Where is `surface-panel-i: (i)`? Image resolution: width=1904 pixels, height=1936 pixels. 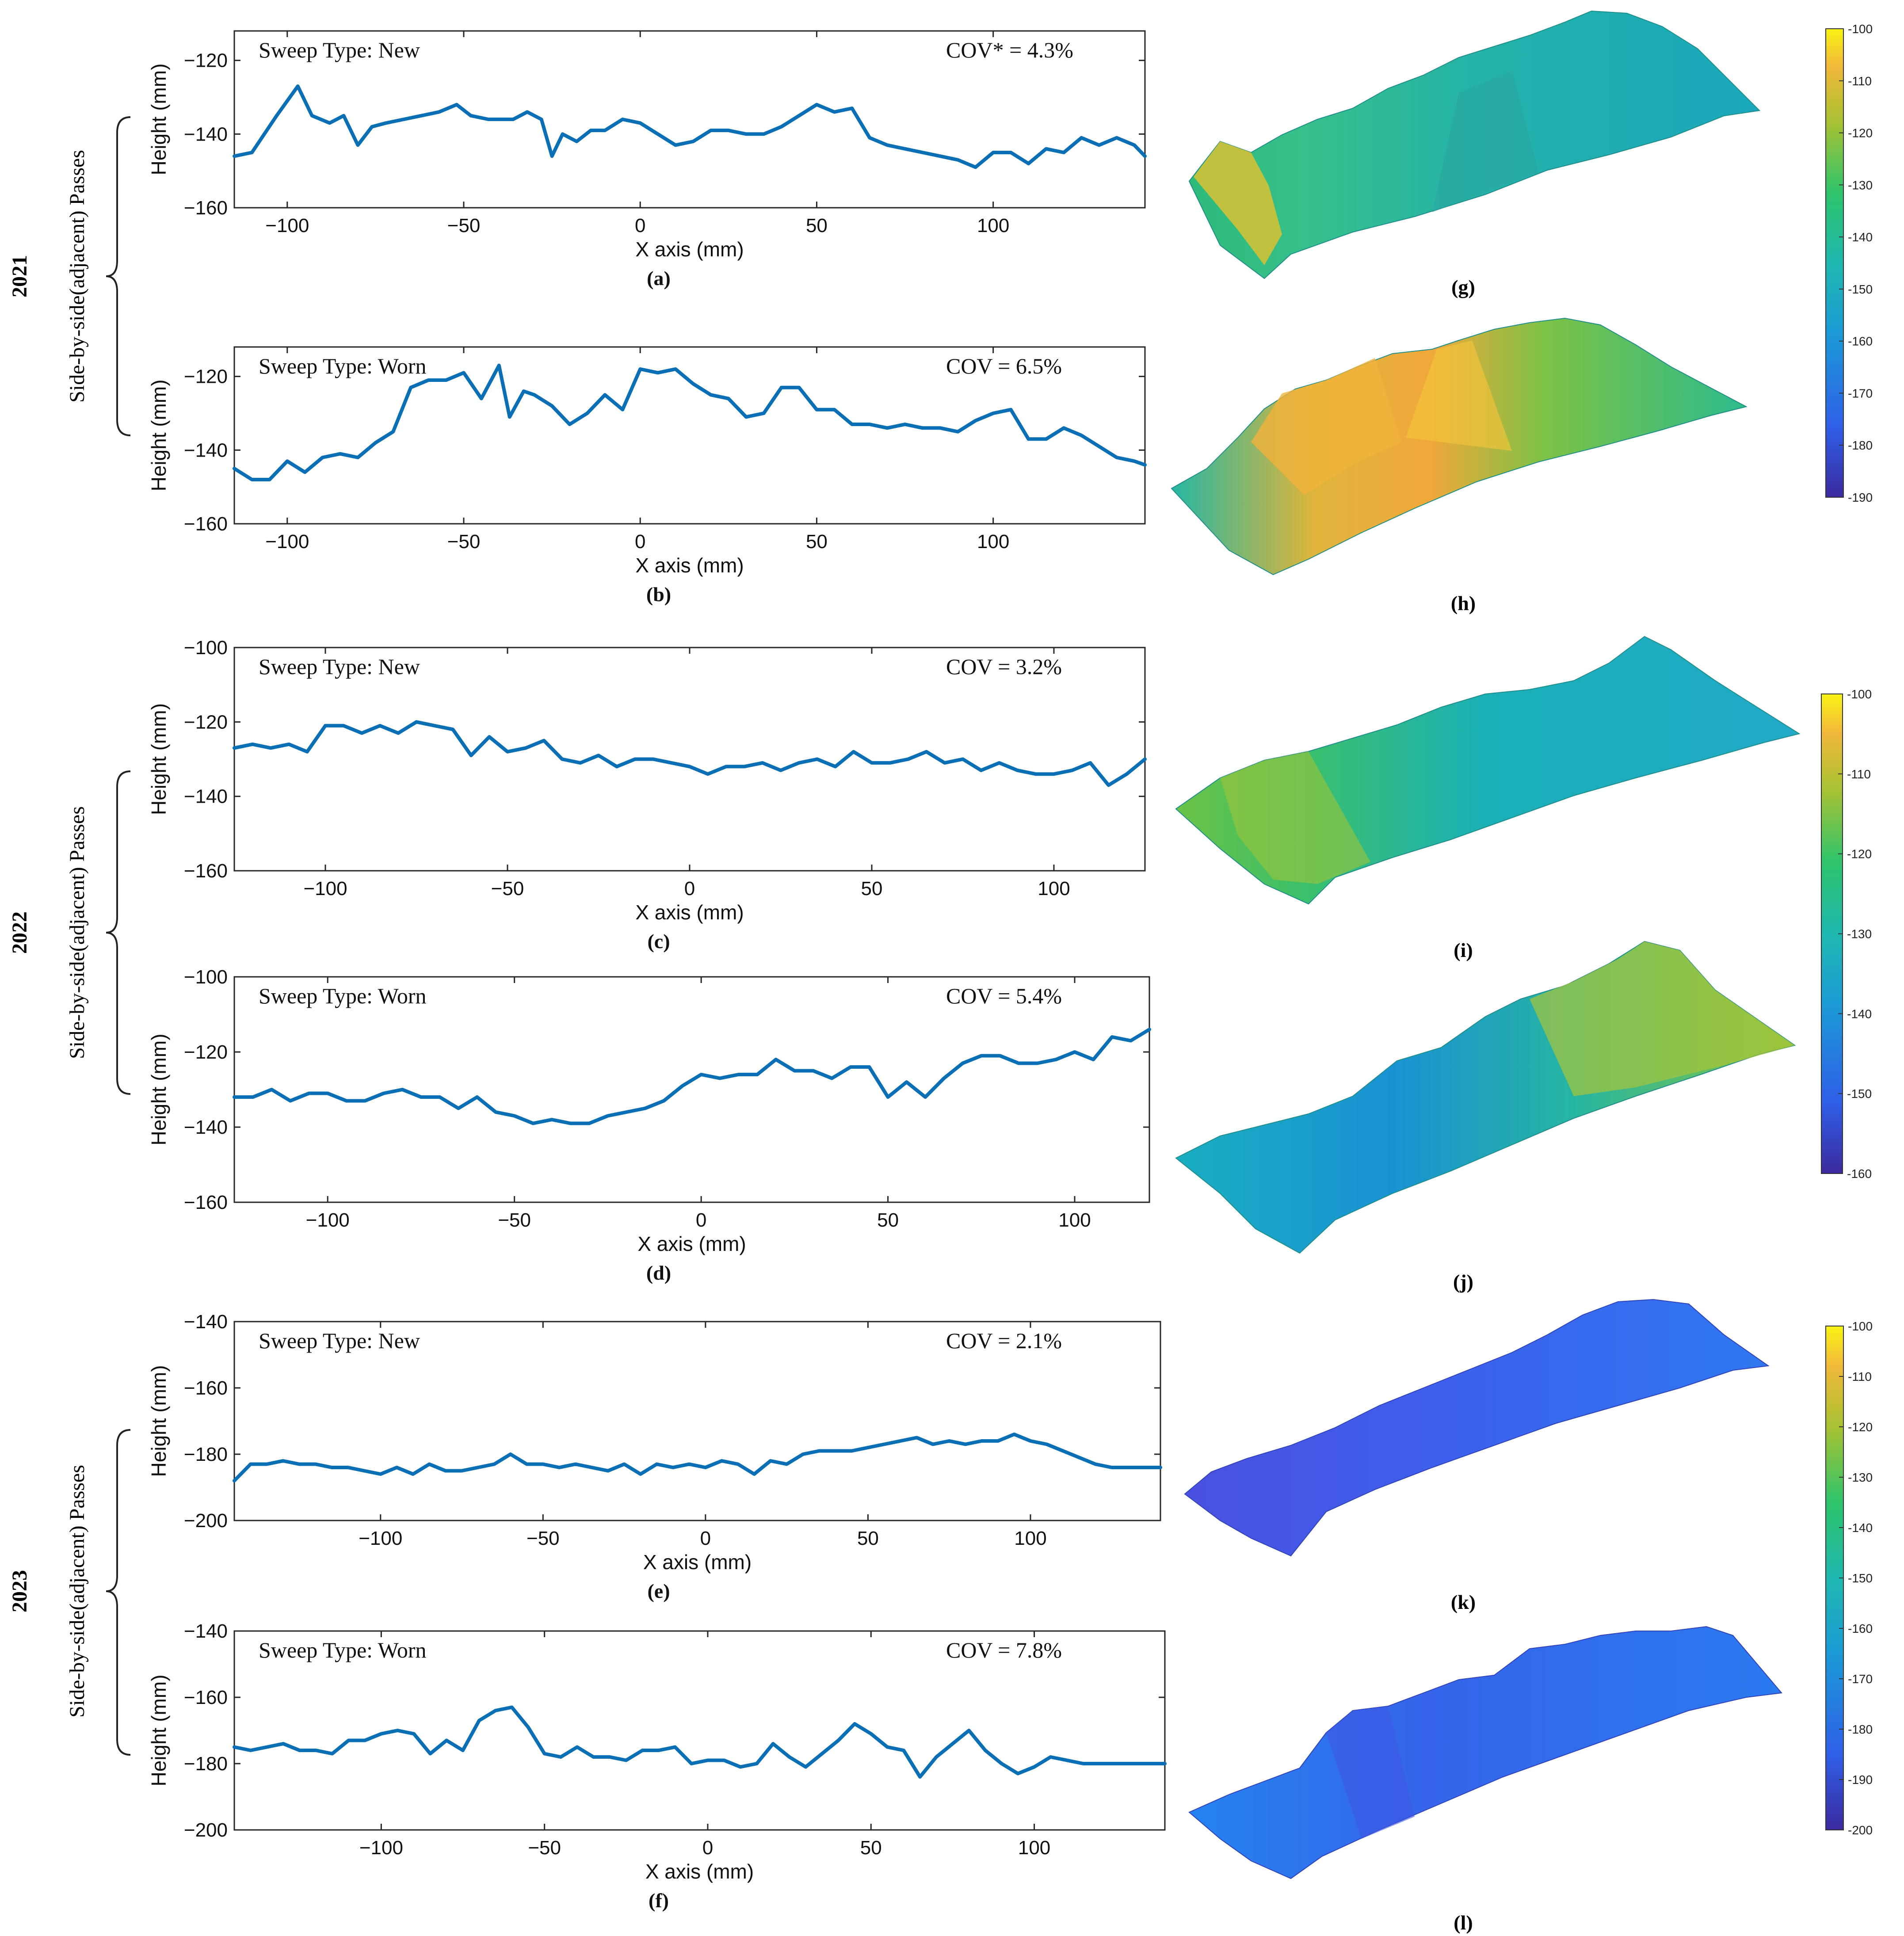 surface-panel-i: (i) is located at coordinates (1488, 798).